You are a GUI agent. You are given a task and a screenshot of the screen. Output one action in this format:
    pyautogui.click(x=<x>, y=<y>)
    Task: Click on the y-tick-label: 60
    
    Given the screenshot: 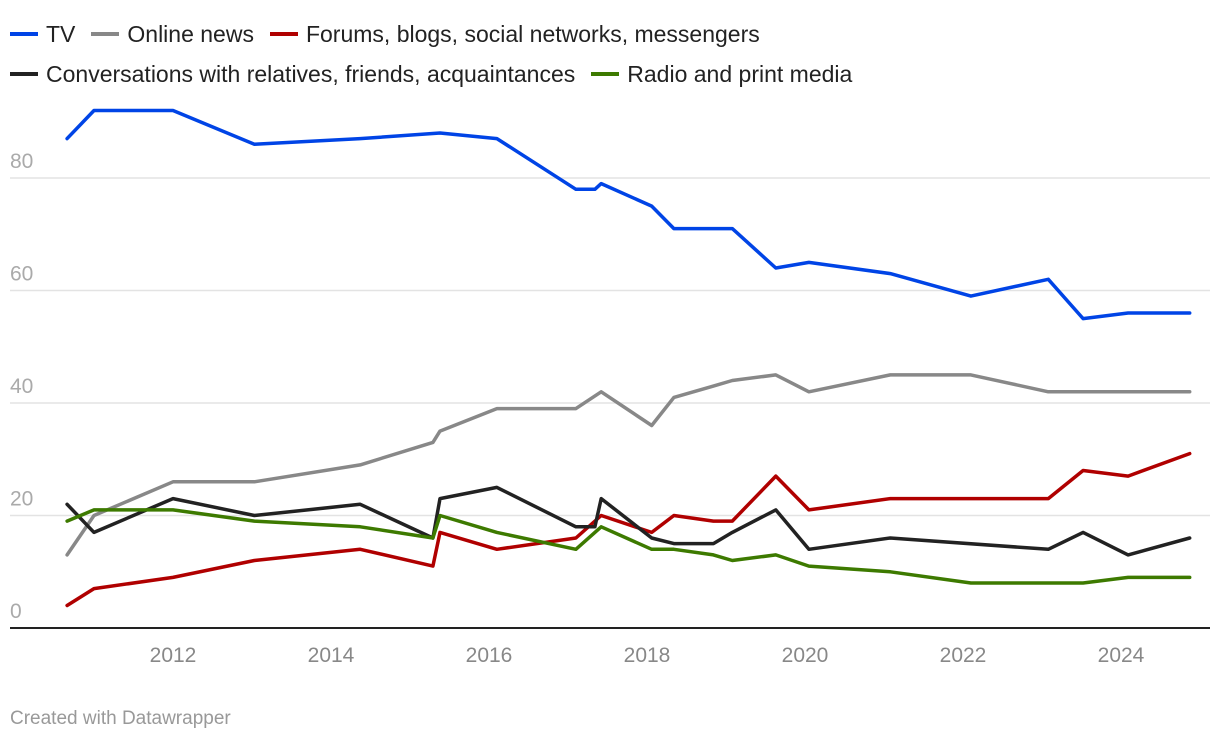 What is the action you would take?
    pyautogui.click(x=21, y=274)
    